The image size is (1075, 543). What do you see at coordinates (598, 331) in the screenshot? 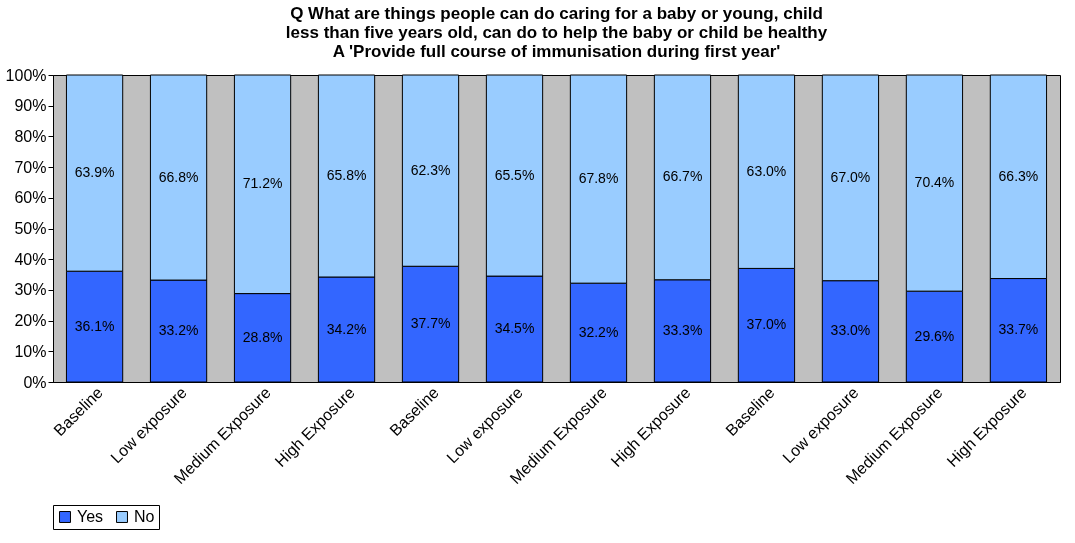
I see `data-label: 32.2%` at bounding box center [598, 331].